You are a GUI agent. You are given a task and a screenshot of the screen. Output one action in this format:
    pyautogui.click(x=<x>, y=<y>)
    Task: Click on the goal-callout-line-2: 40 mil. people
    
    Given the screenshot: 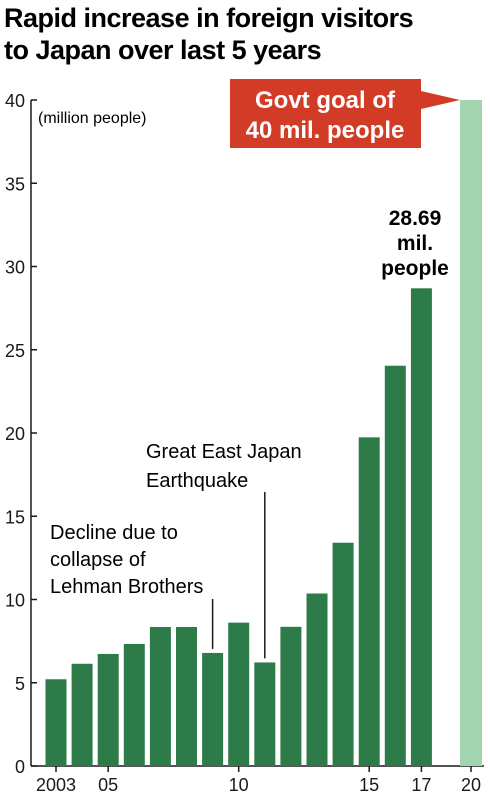 What is the action you would take?
    pyautogui.click(x=325, y=130)
    